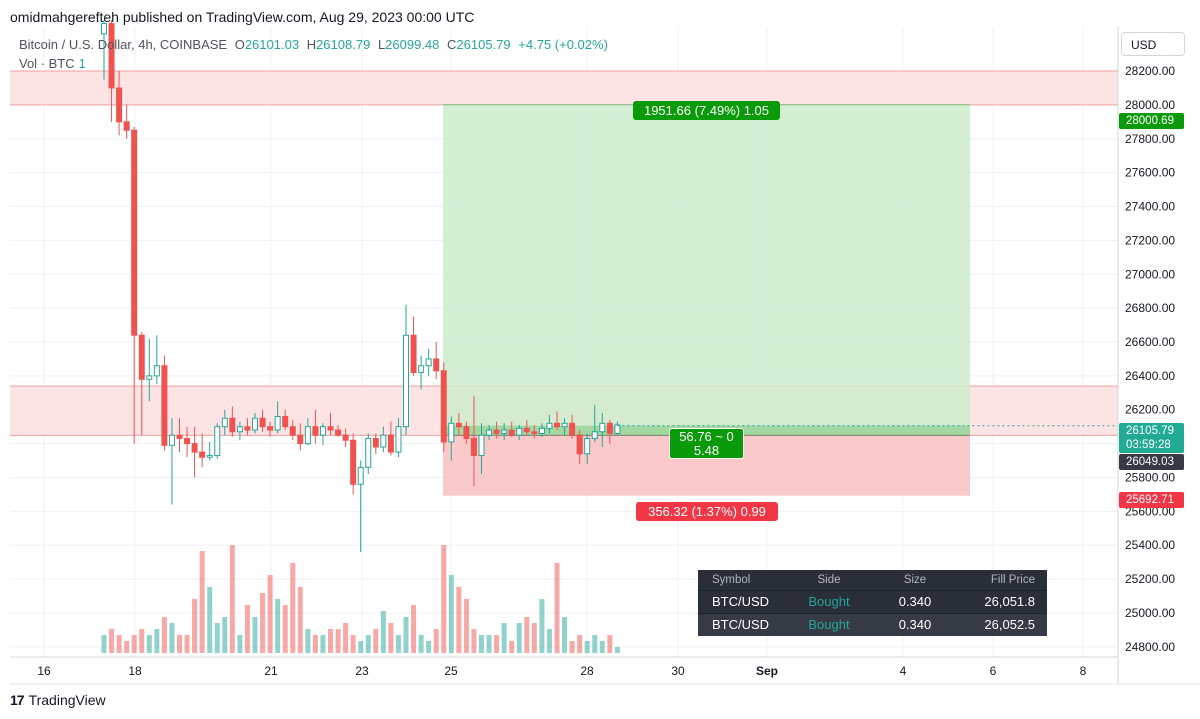  I want to click on open-label: O, so click(239, 44).